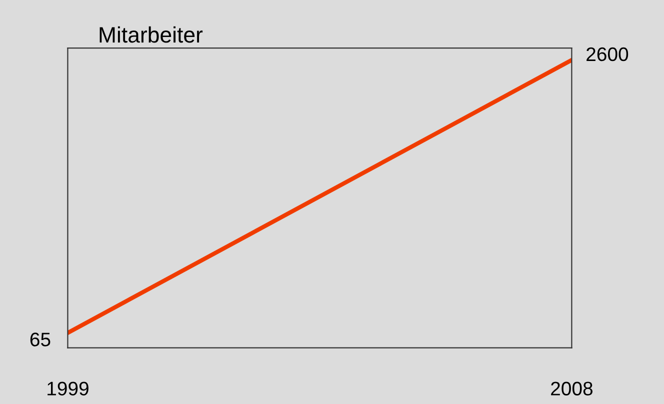  What do you see at coordinates (68, 389) in the screenshot?
I see `x-tick-label: 1999` at bounding box center [68, 389].